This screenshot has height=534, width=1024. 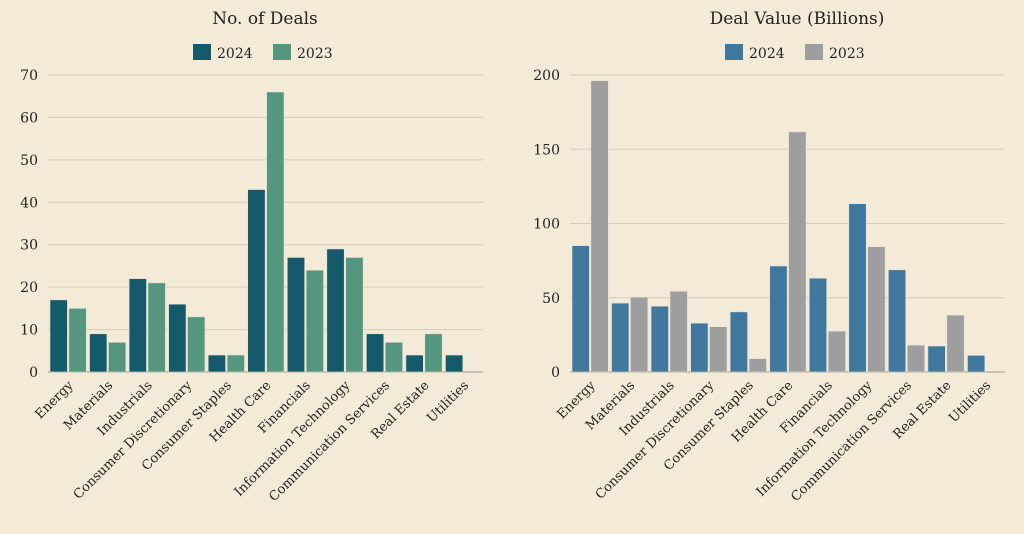 I want to click on y-tick-label: 60, so click(x=29, y=118).